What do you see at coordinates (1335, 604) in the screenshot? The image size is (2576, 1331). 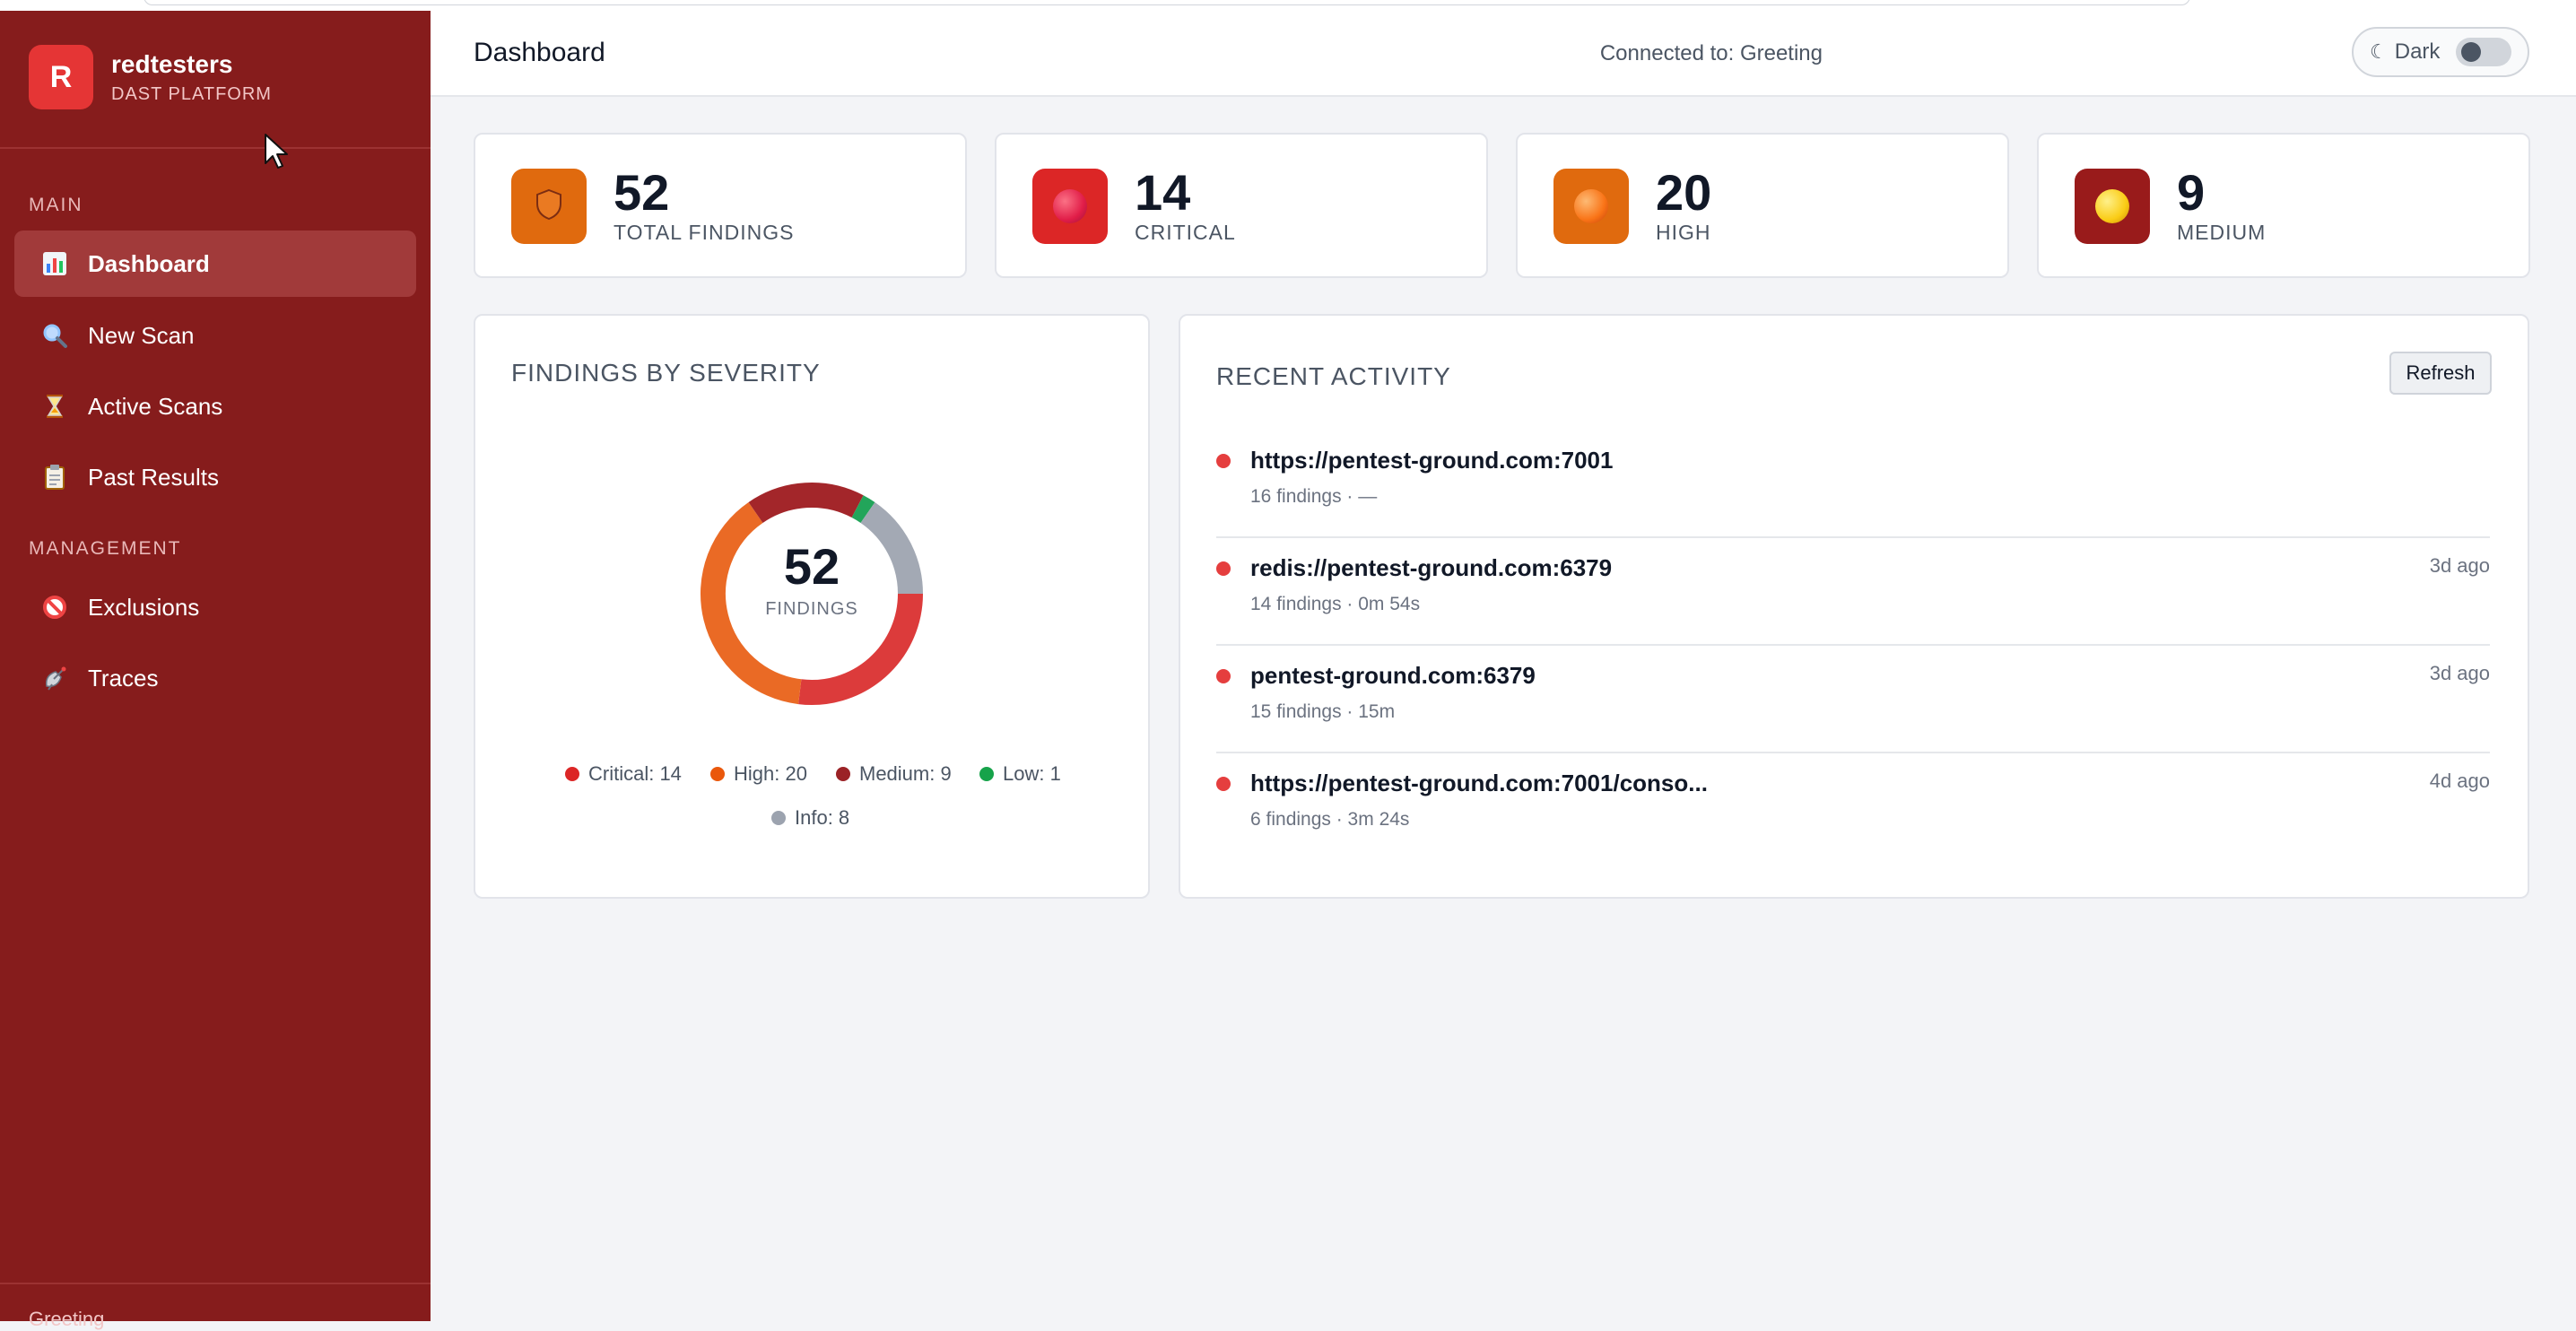 I see `activity-meta: 14 findings · 0m 54s` at bounding box center [1335, 604].